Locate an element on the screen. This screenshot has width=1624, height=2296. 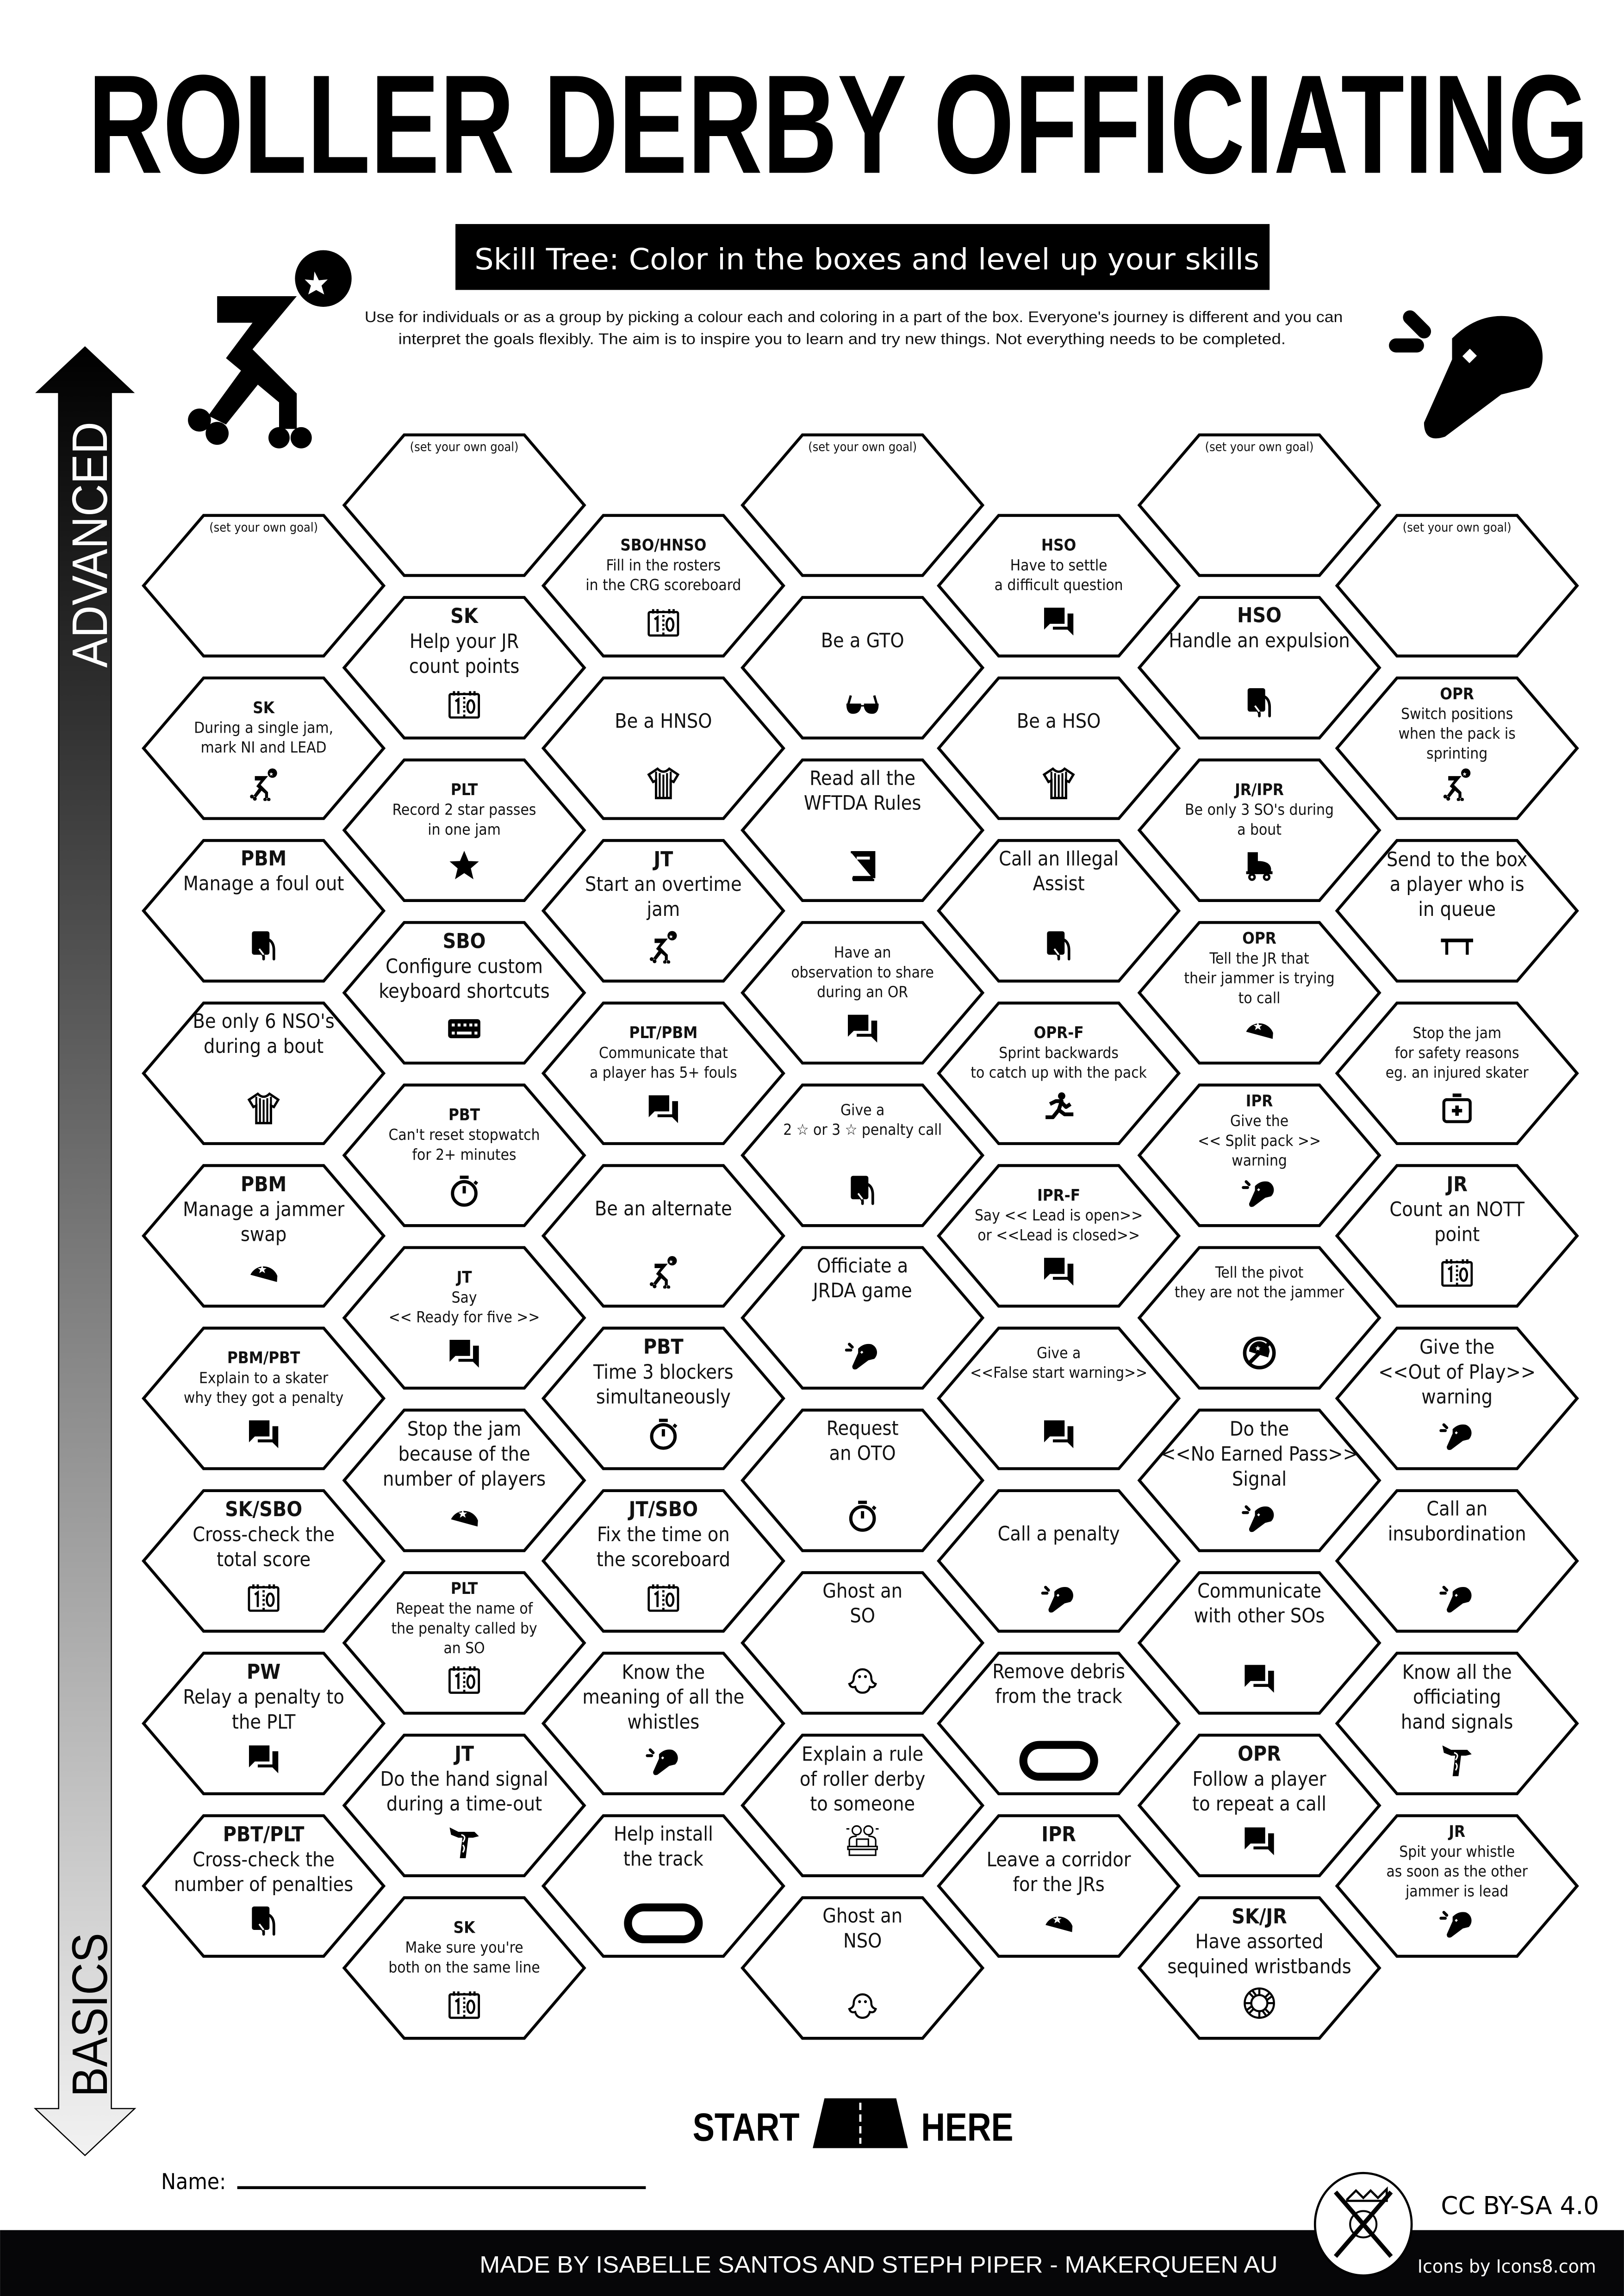
skill-hex: Give a2 ☆ or 3 ☆ penalty call is located at coordinates (862, 1155).